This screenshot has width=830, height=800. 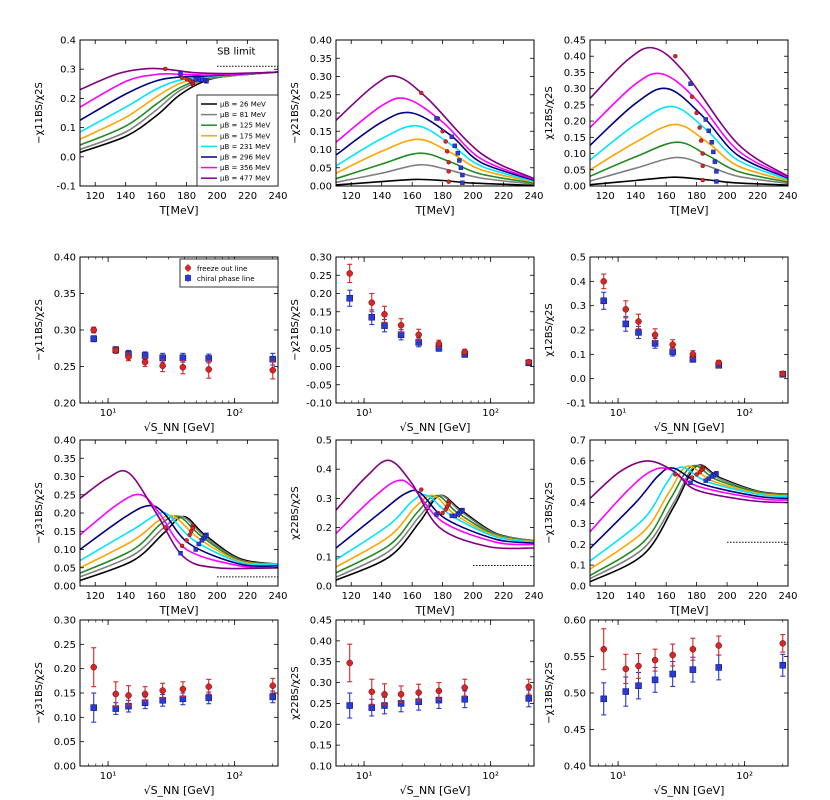 What do you see at coordinates (635, 196) in the screenshot?
I see `x-tick-label: 140` at bounding box center [635, 196].